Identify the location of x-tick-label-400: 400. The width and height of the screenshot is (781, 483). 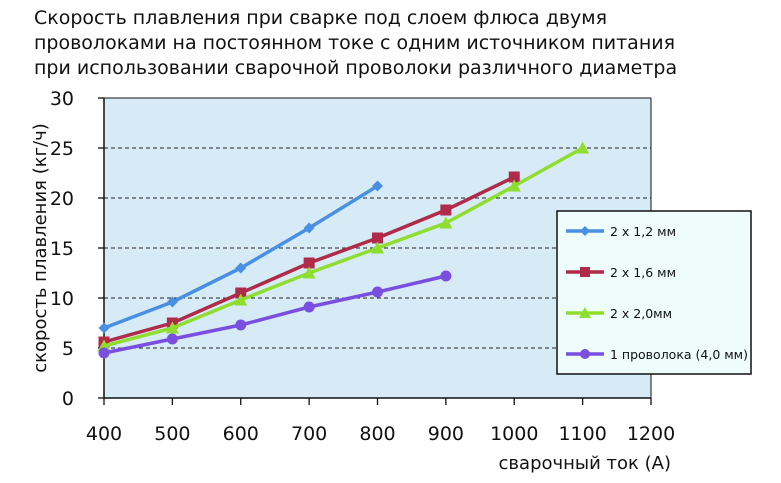
(104, 434).